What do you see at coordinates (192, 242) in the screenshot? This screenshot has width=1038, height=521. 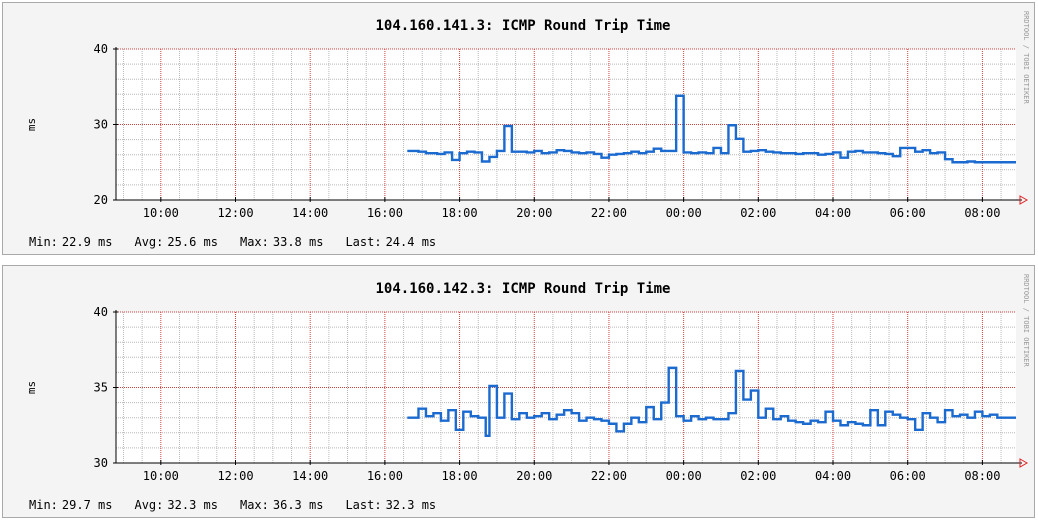 I see `stat-avg-value: 25.6 ms` at bounding box center [192, 242].